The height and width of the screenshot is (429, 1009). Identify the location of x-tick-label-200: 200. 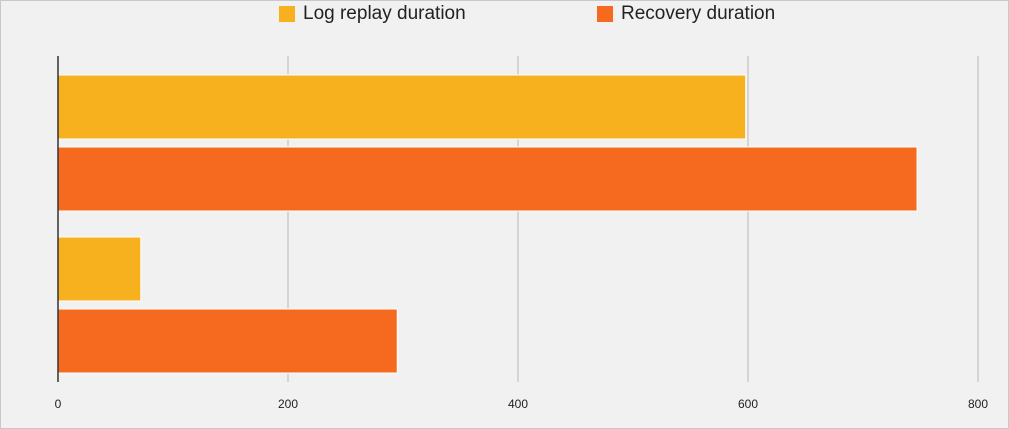
(288, 404).